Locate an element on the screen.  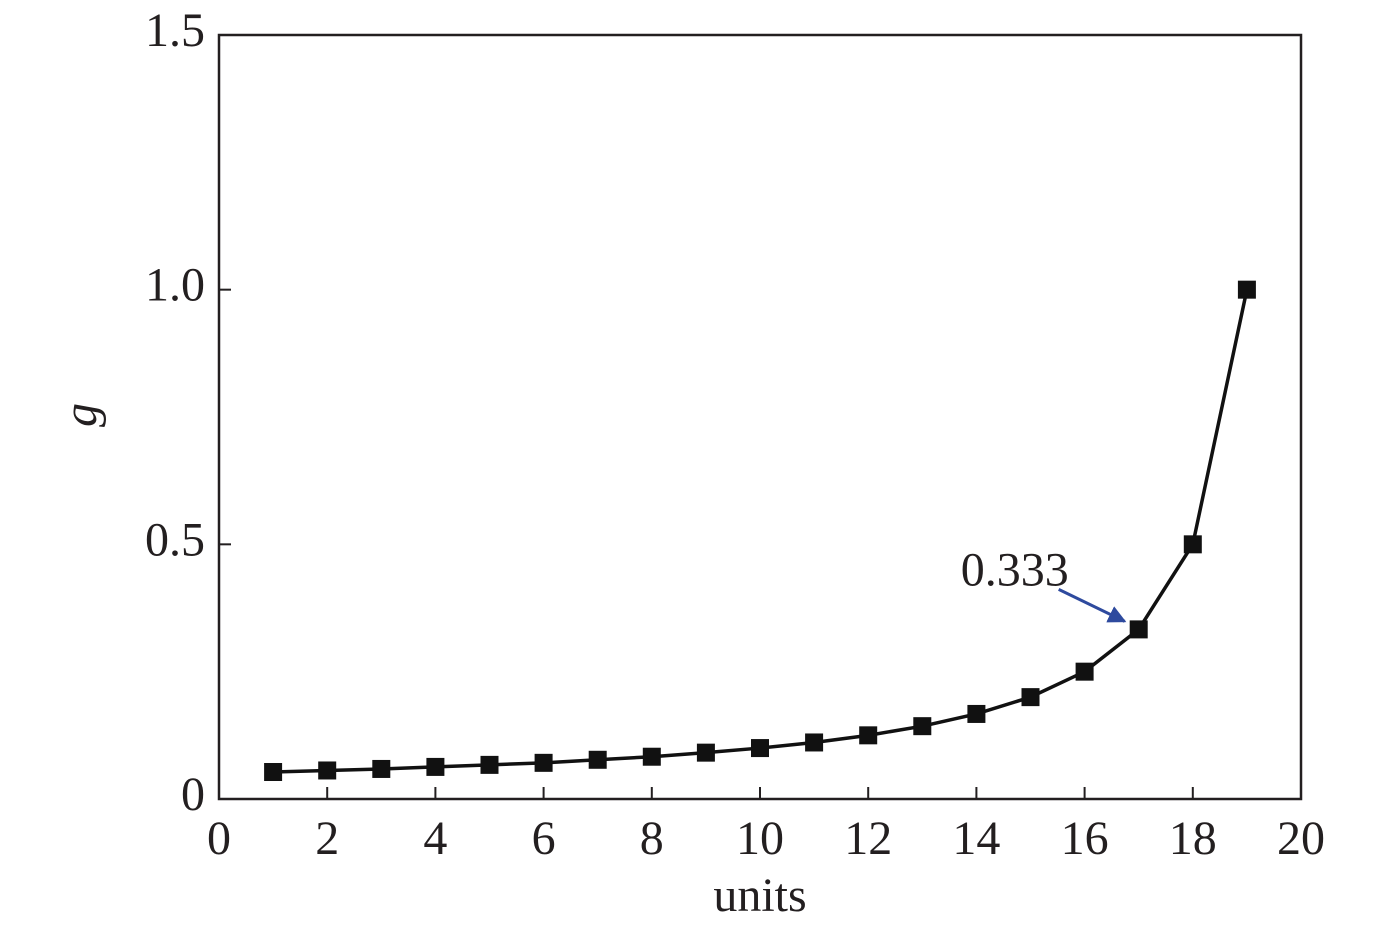
y-tick-label: 1.5 is located at coordinates (175, 30).